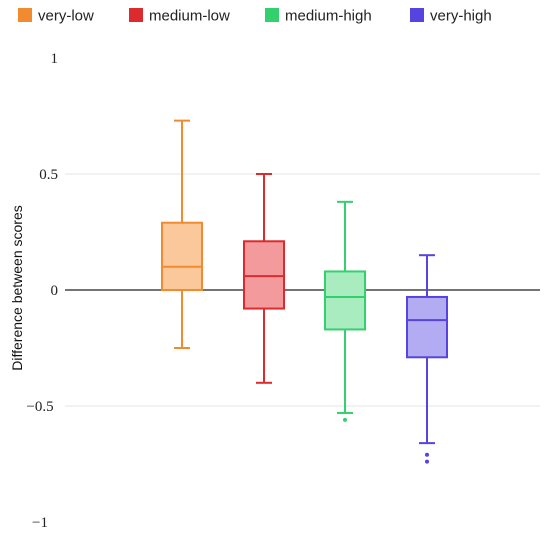 Image resolution: width=550 pixels, height=536 pixels. What do you see at coordinates (25, 15) in the screenshot?
I see `legend-swatch-very-low` at bounding box center [25, 15].